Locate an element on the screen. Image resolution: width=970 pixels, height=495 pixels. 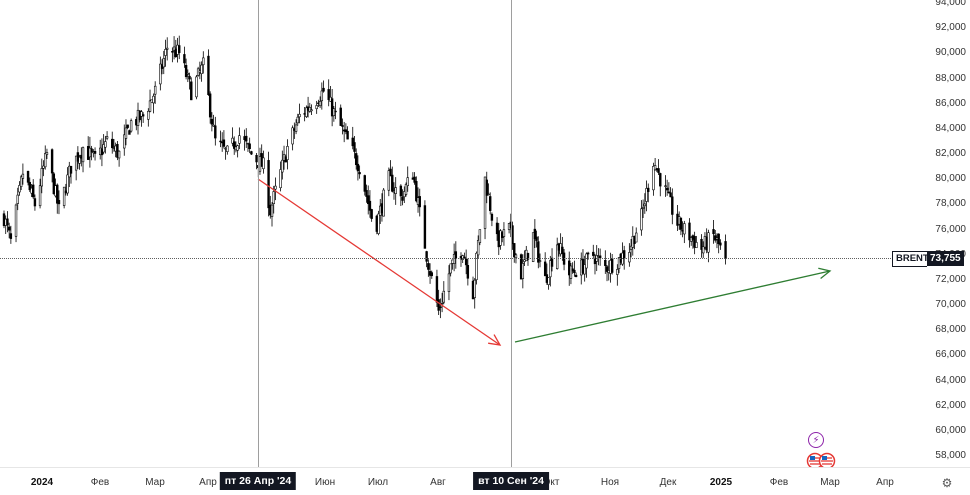
lightning-icon: ⚡ is located at coordinates (816, 440).